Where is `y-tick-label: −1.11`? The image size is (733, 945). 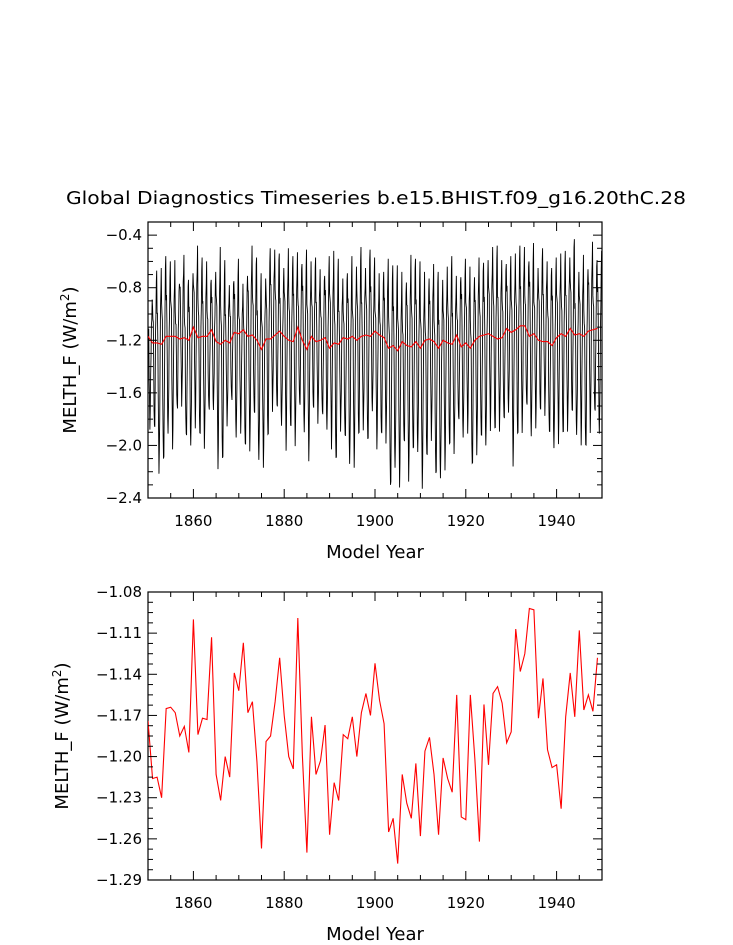
y-tick-label: −1.11 is located at coordinates (119, 633).